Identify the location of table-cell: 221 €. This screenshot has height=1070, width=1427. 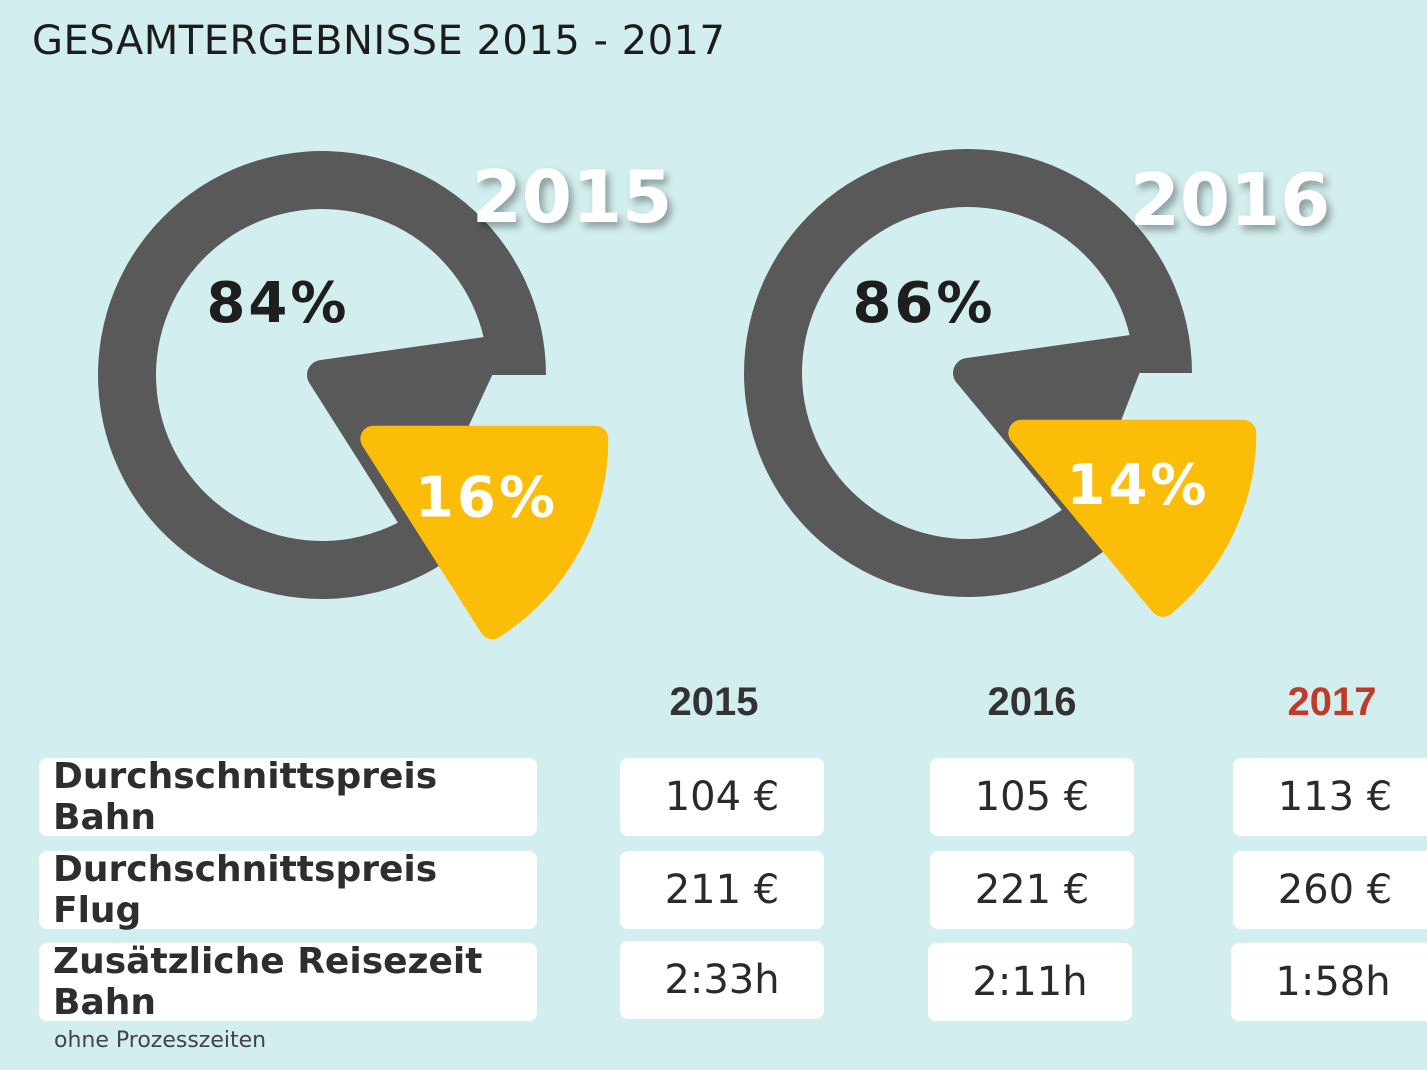
(1032, 890).